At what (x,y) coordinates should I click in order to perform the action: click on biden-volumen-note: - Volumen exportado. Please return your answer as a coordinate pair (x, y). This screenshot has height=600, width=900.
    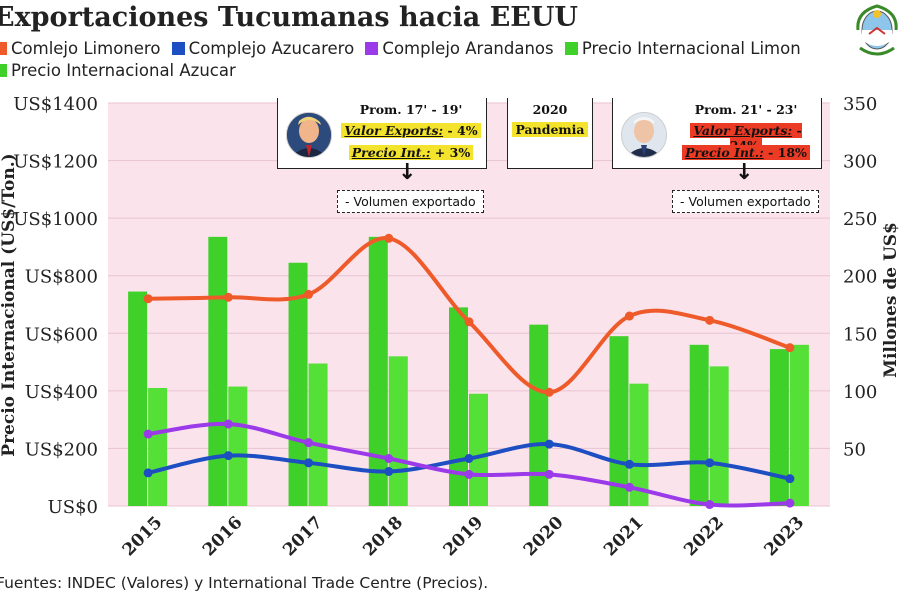
    Looking at the image, I should click on (745, 201).